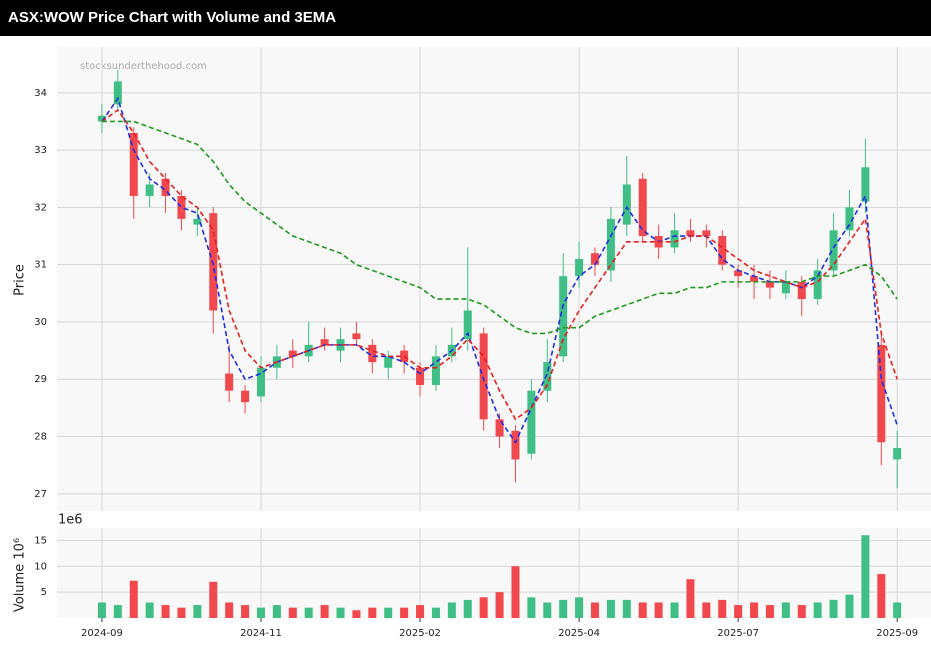 This screenshot has width=931, height=654. What do you see at coordinates (102, 633) in the screenshot?
I see `x-tick-label: 2024-09` at bounding box center [102, 633].